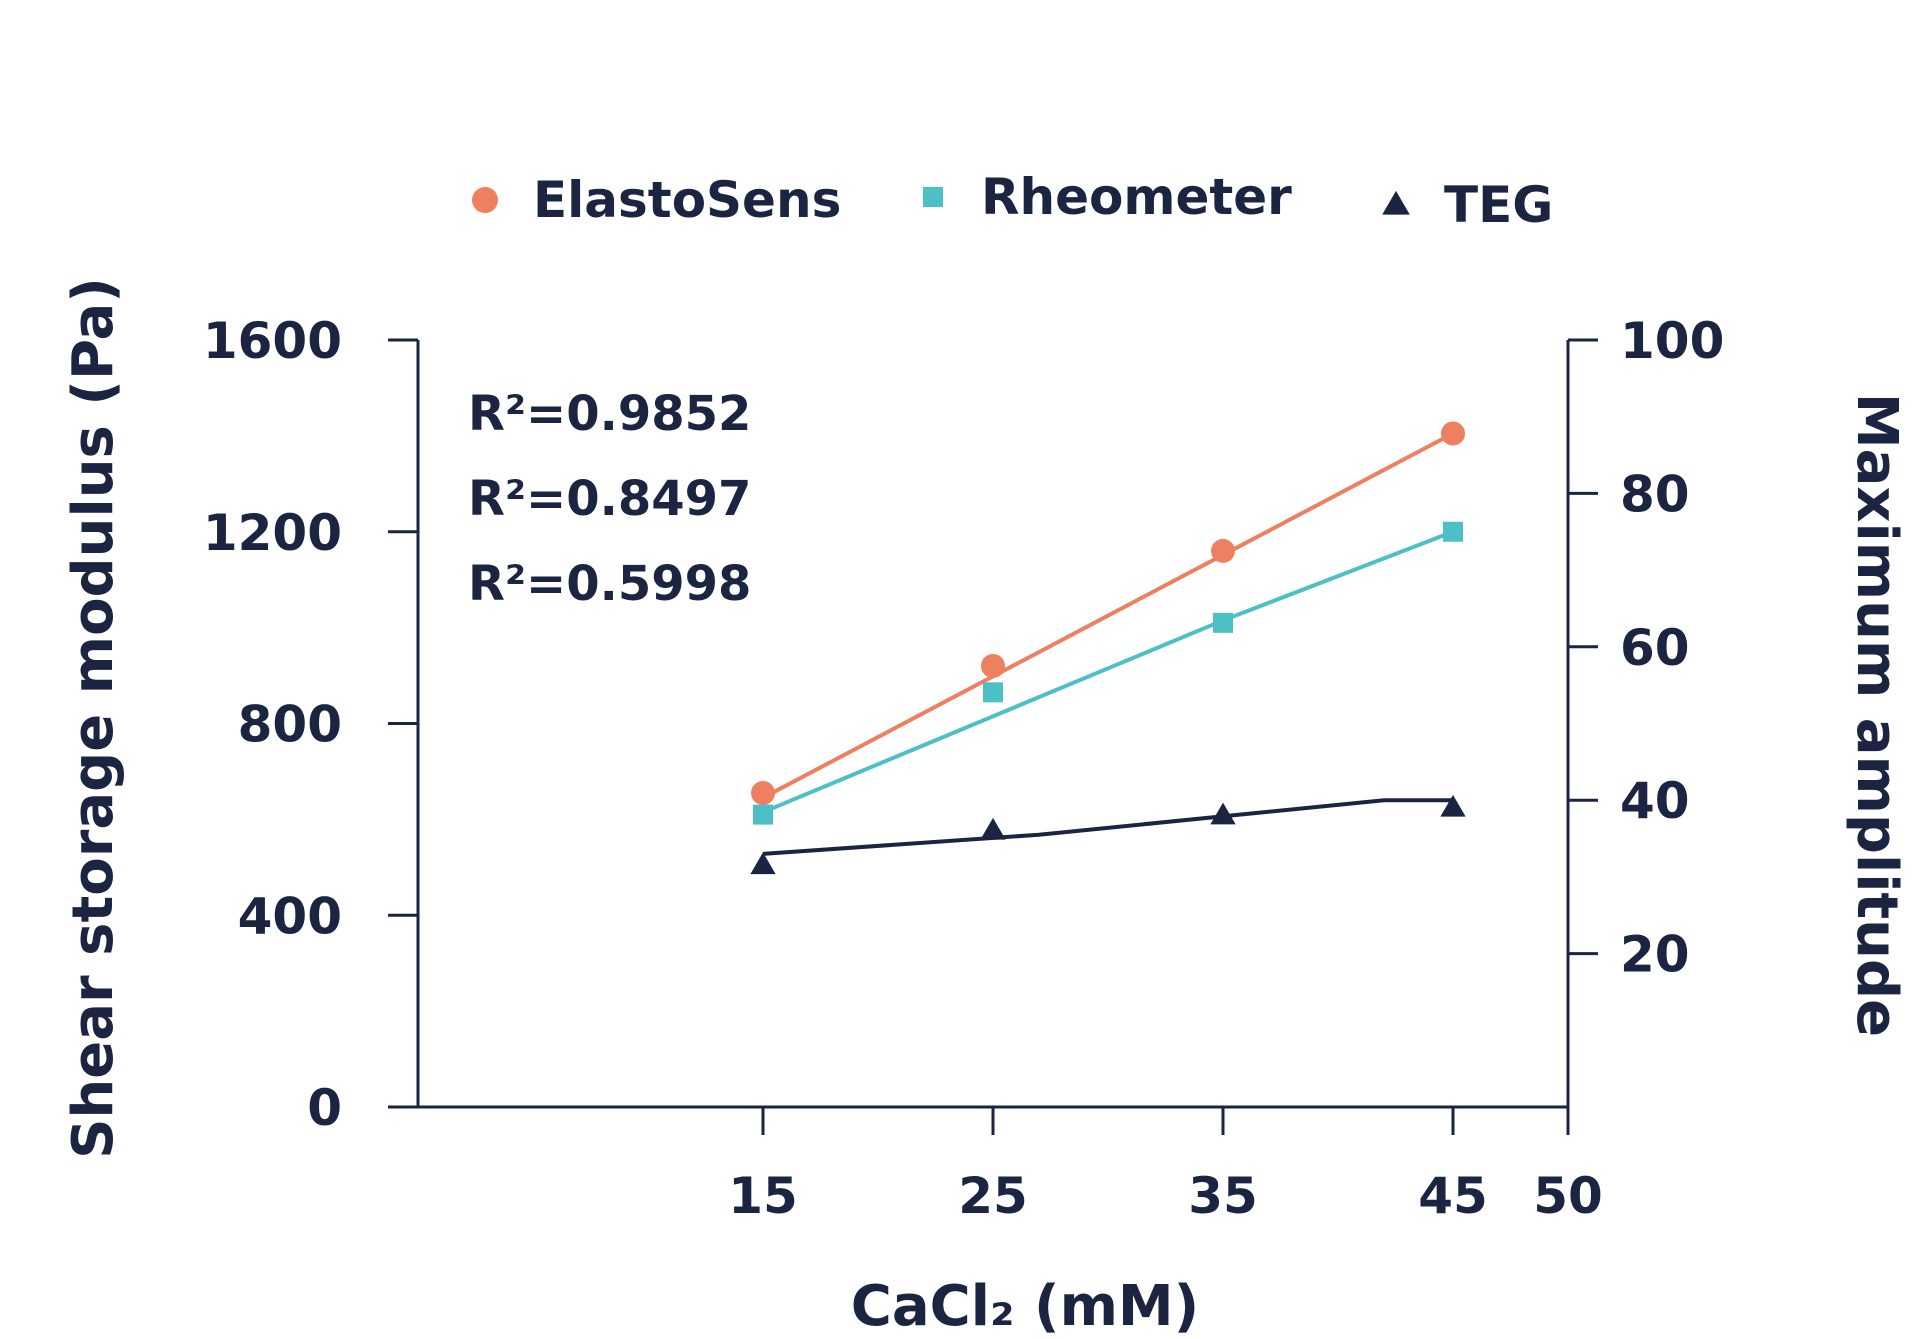 This screenshot has height=1339, width=1932. What do you see at coordinates (1453, 1196) in the screenshot?
I see `x-tick-label: 45` at bounding box center [1453, 1196].